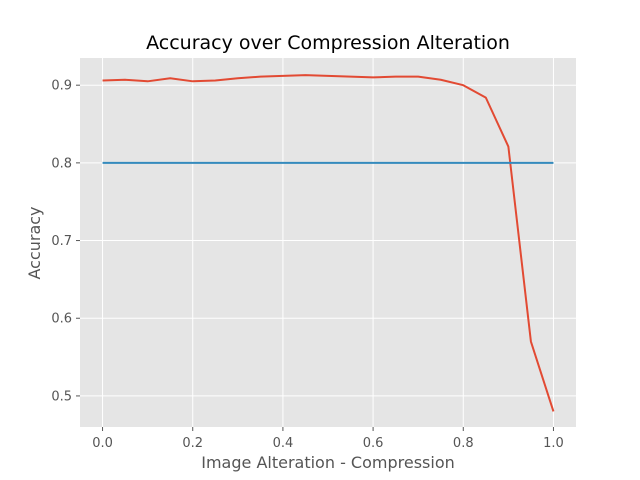 The width and height of the screenshot is (640, 480). What do you see at coordinates (61, 163) in the screenshot?
I see `y-tick-label: 0.8` at bounding box center [61, 163].